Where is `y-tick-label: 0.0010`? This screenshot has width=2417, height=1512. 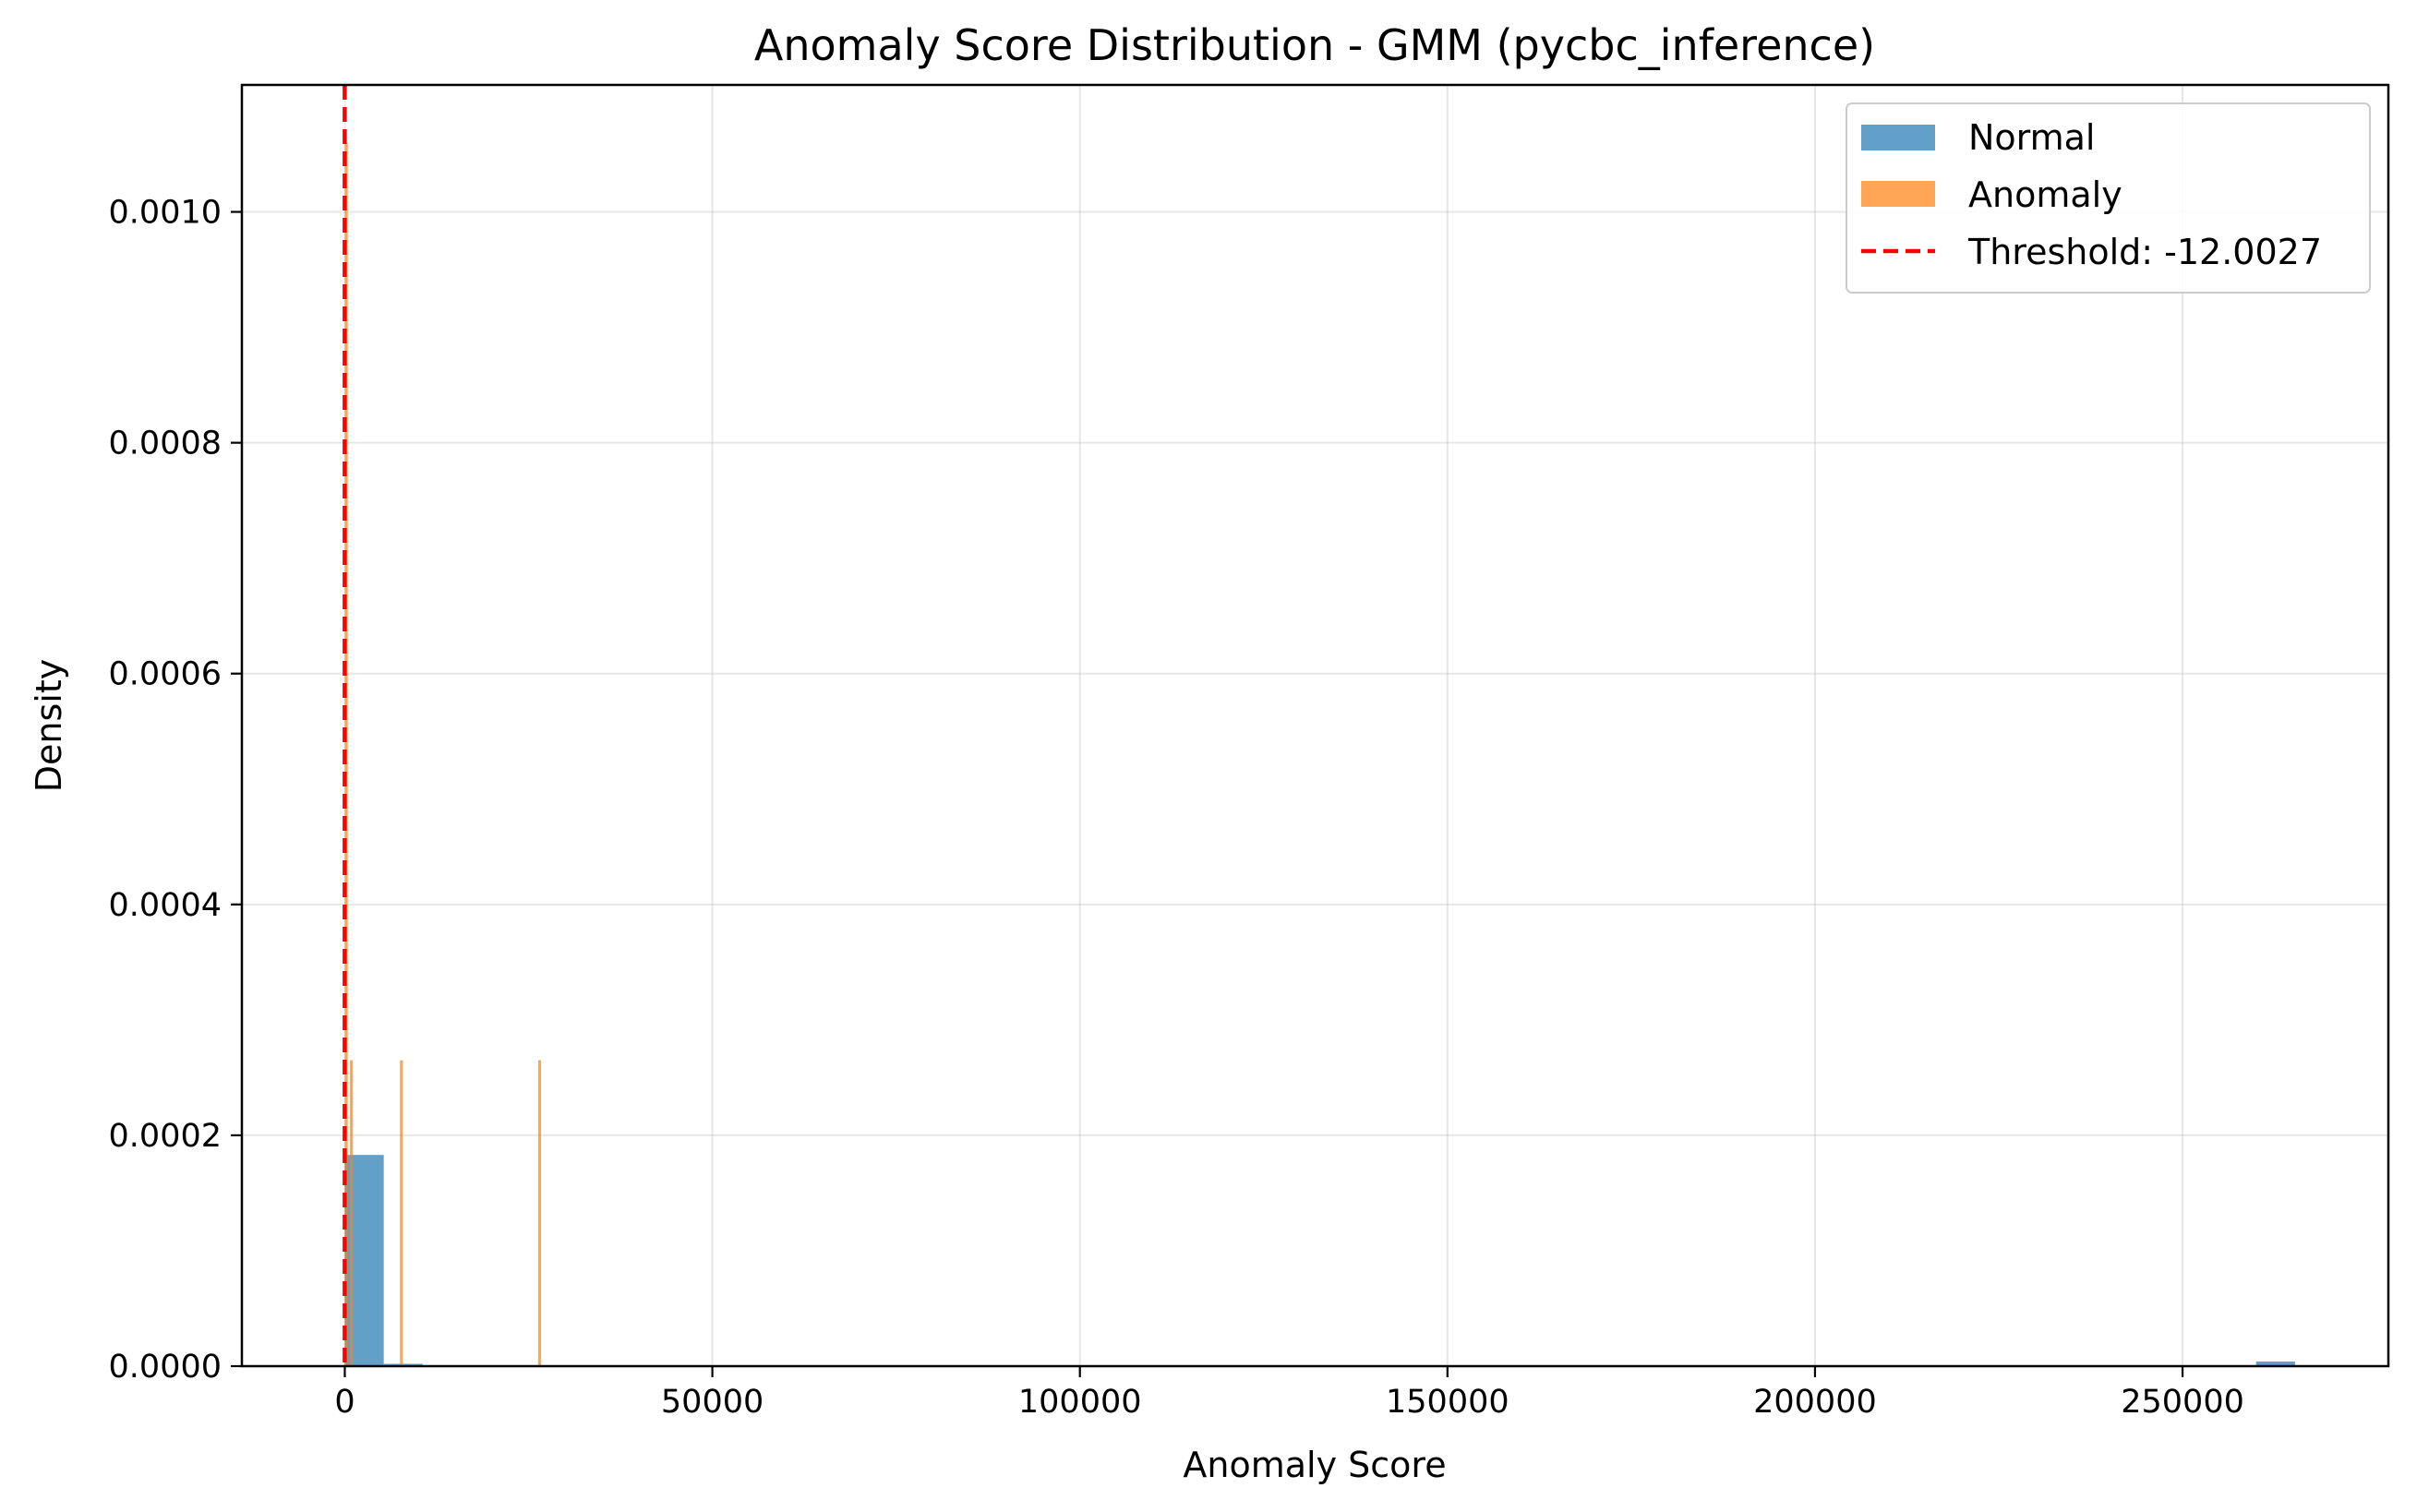 y-tick-label: 0.0010 is located at coordinates (165, 213).